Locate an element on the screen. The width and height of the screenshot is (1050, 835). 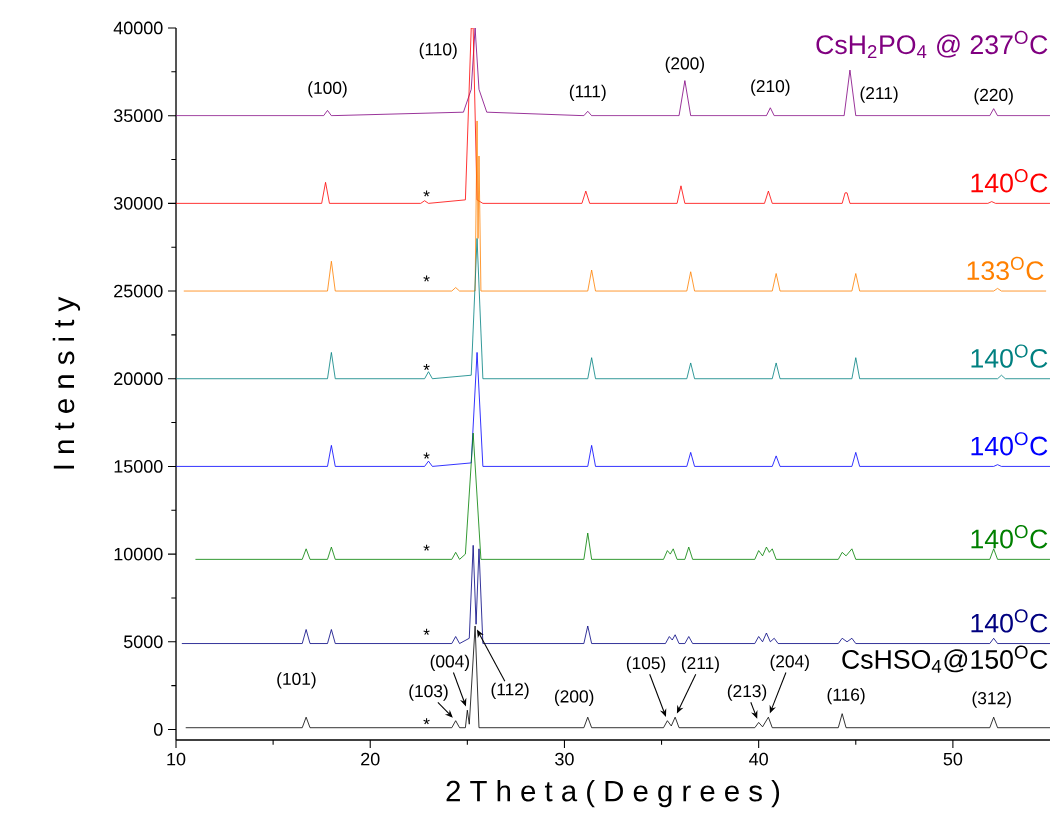
annotation: (004) is located at coordinates (450, 662).